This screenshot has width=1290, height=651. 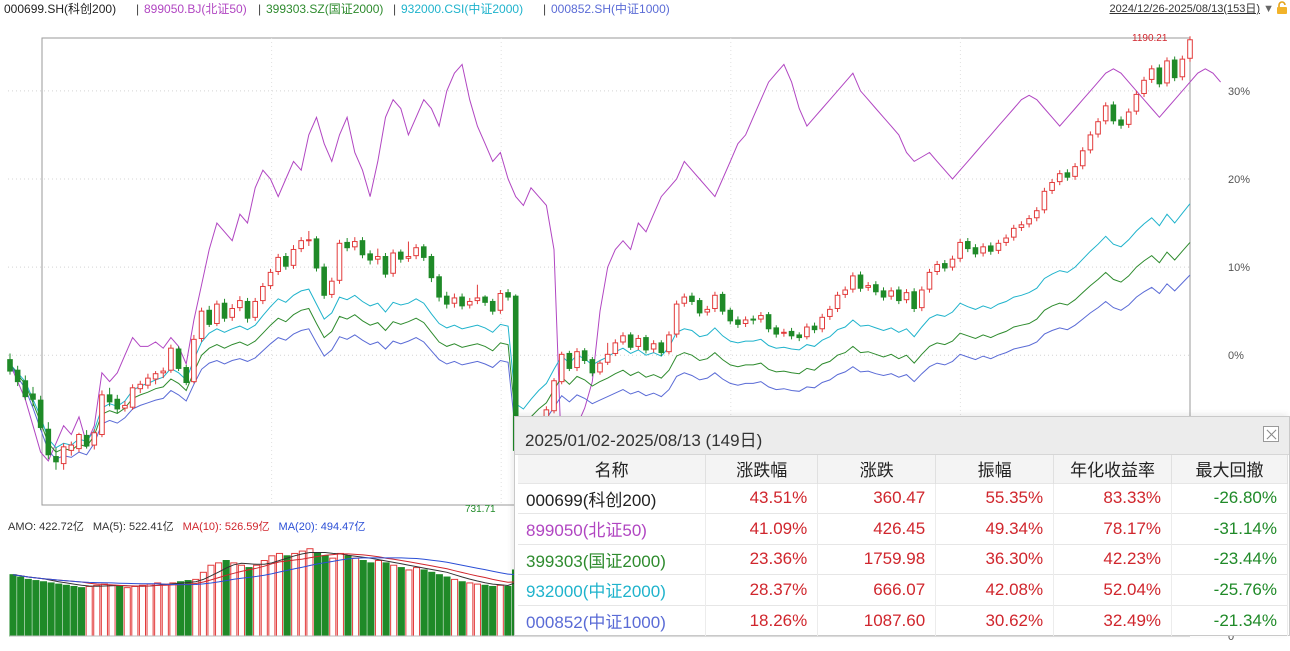 I want to click on row-amplitude: 30.62%, so click(x=995, y=620).